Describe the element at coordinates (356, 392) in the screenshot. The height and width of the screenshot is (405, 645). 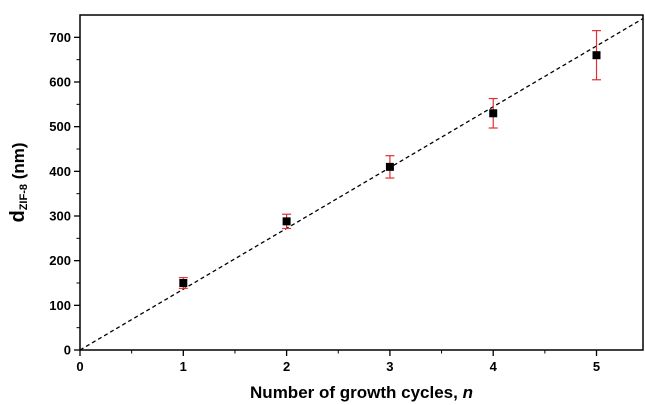
I see `x-axis-title-main: Number of growth cycles,` at that location.